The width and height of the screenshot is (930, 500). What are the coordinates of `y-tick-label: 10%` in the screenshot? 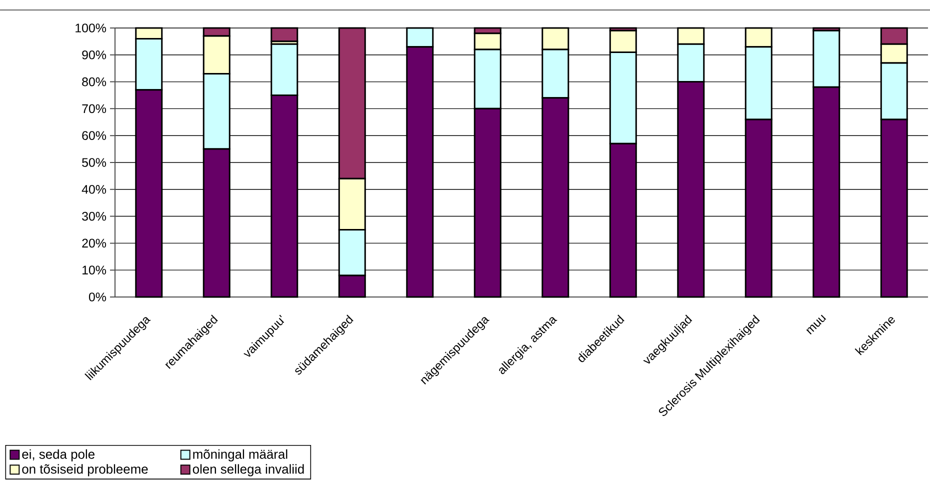 It's located at (94, 270).